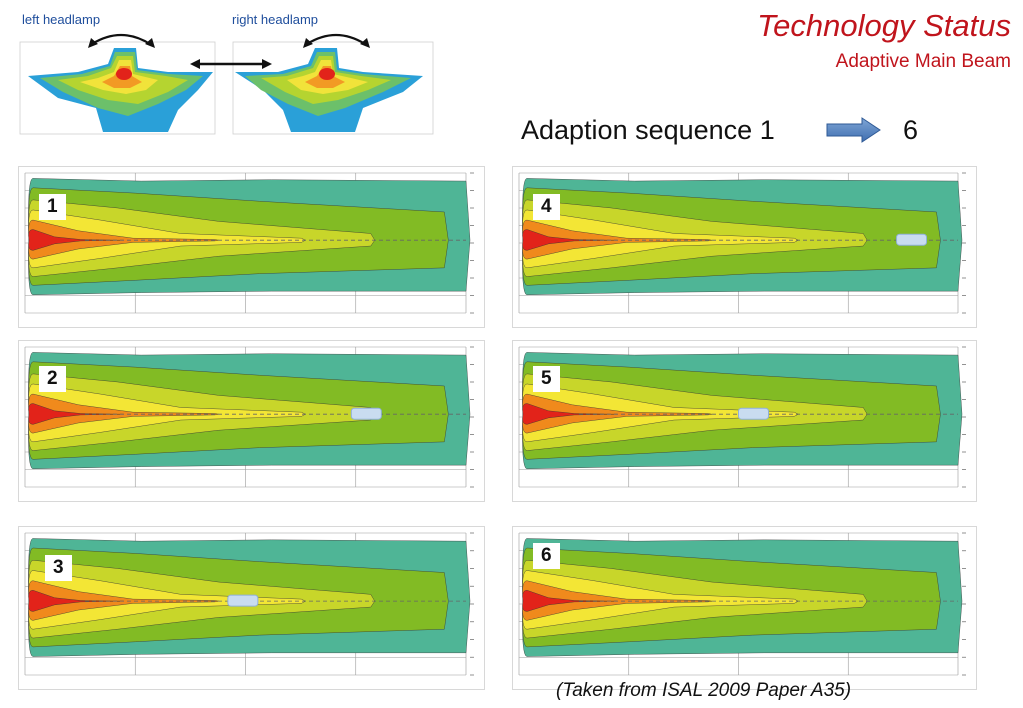 The image size is (1023, 708). What do you see at coordinates (231, 64) in the screenshot?
I see `double-arrow-icon` at bounding box center [231, 64].